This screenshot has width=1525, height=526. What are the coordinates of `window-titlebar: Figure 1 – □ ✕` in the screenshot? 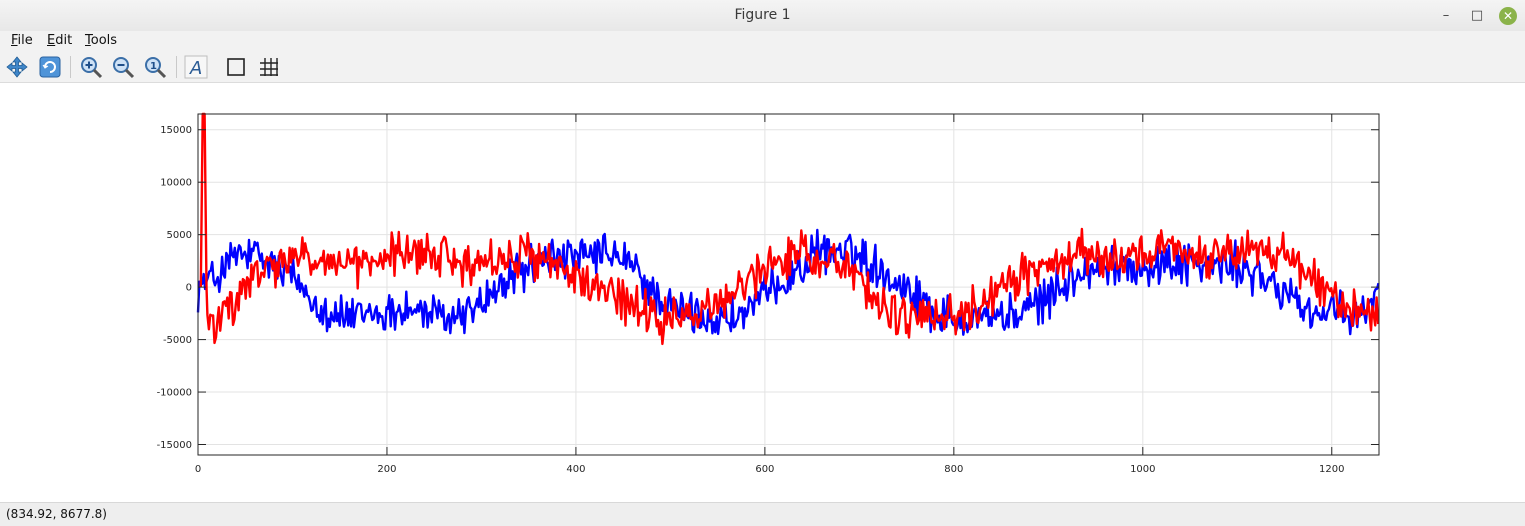 It's located at (762, 16).